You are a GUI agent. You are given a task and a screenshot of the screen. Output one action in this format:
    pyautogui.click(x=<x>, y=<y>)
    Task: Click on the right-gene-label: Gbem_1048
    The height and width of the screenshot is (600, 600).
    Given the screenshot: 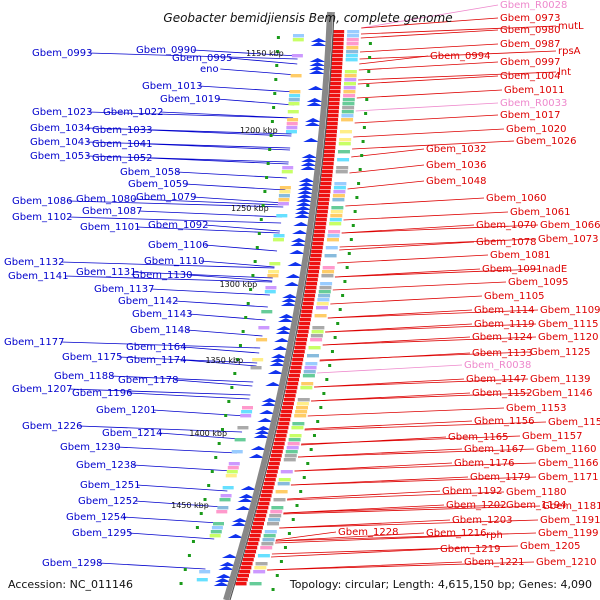 What is the action you would take?
    pyautogui.click(x=456, y=181)
    